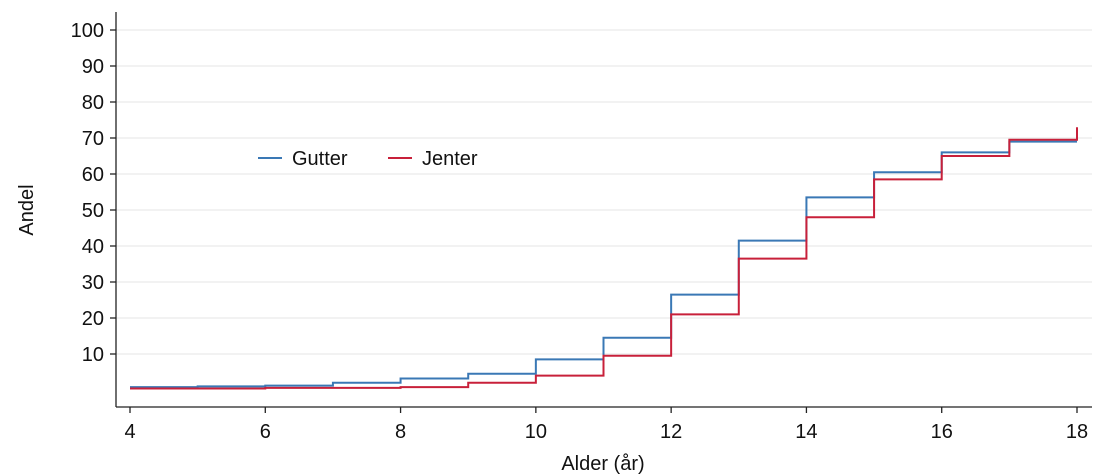 This screenshot has width=1093, height=475. Describe the element at coordinates (1077, 432) in the screenshot. I see `x-tick-label: 18` at that location.